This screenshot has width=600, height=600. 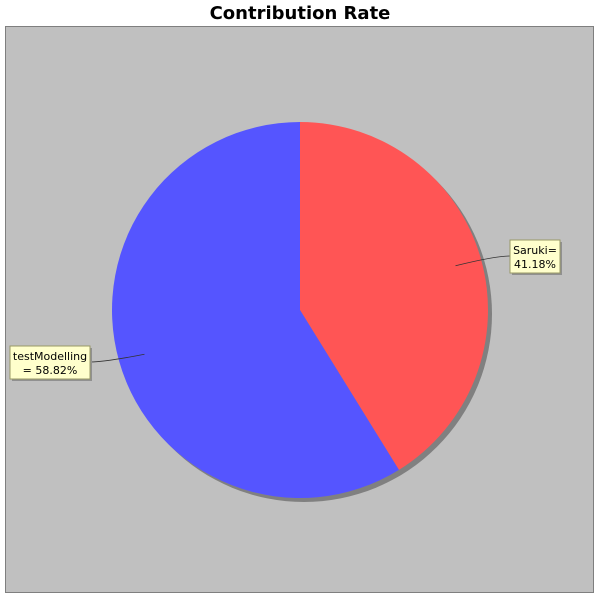 What do you see at coordinates (535, 250) in the screenshot?
I see `label-text-name: Saruki=` at bounding box center [535, 250].